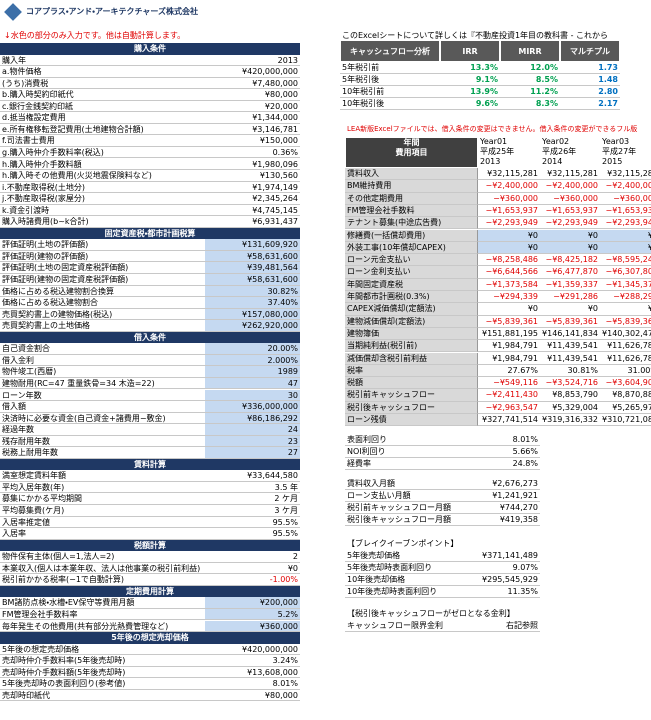 Image resolution: width=651 pixels, height=720 pixels. What do you see at coordinates (590, 51) in the screenshot?
I see `analysis-header: マルチプル` at bounding box center [590, 51].